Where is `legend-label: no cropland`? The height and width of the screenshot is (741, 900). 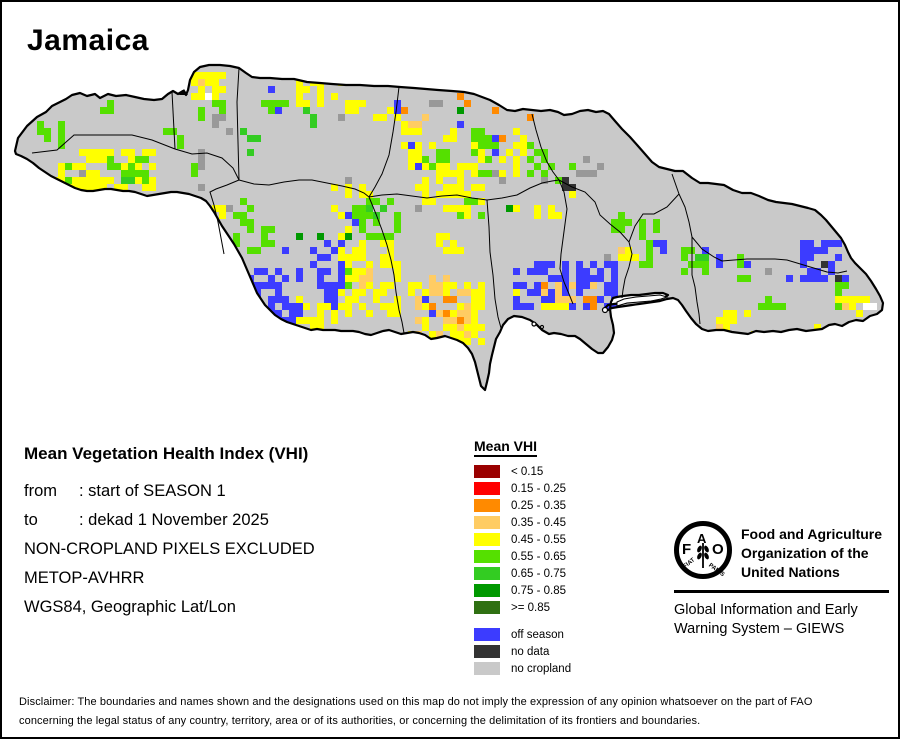
legend-label: no cropland is located at coordinates (541, 668).